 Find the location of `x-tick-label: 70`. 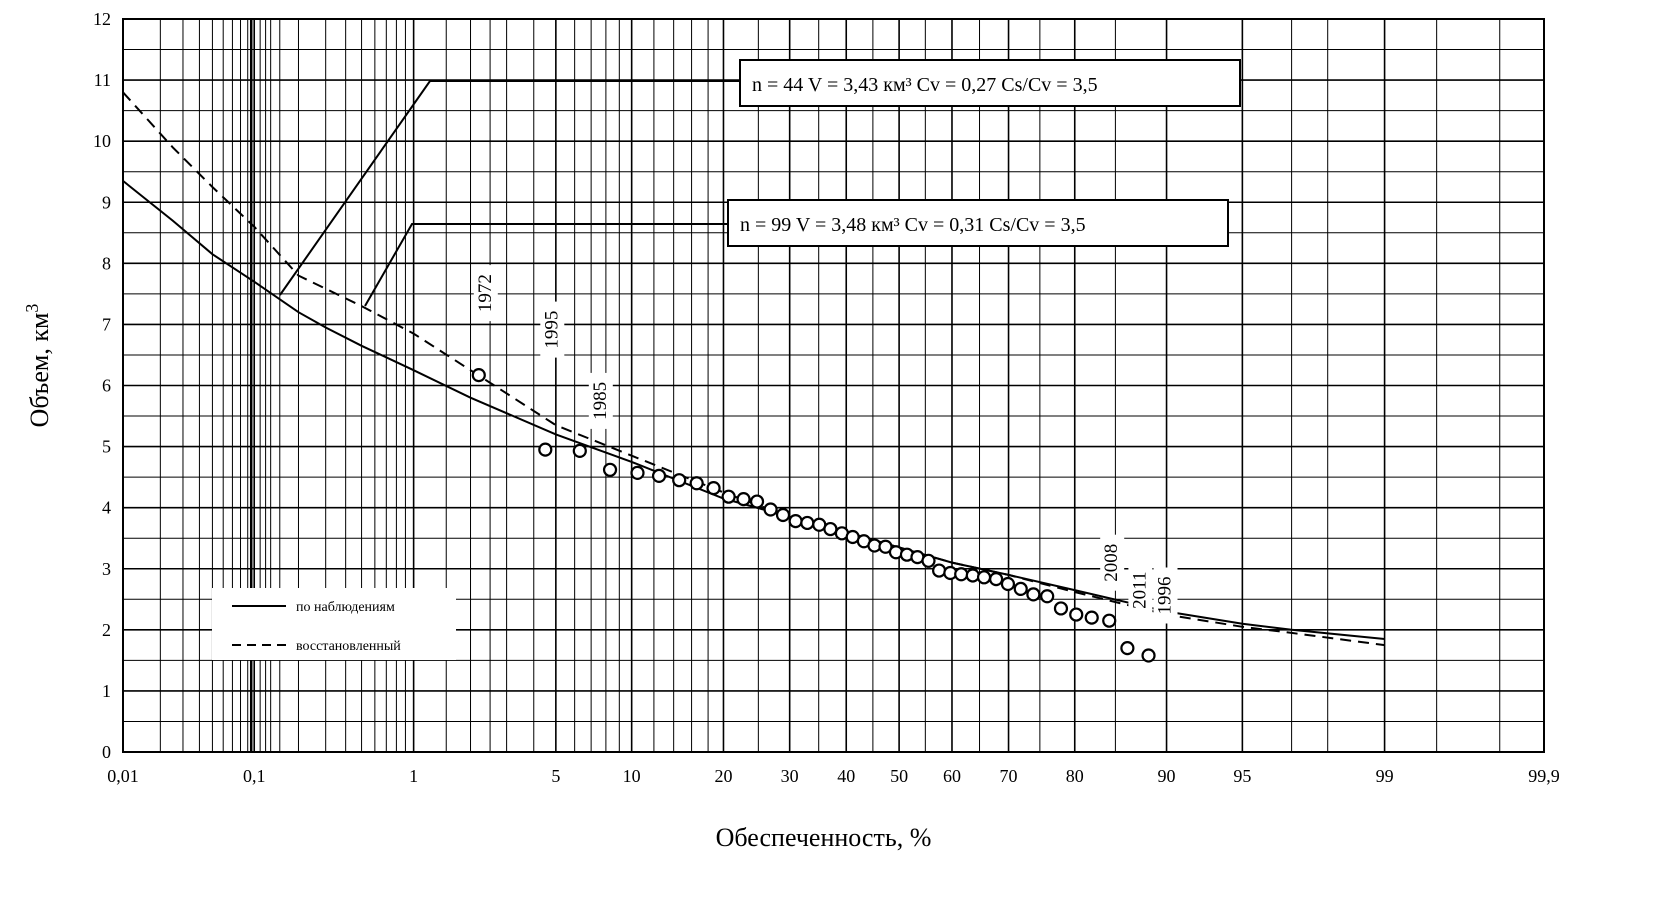

x-tick-label: 70 is located at coordinates (1009, 776).